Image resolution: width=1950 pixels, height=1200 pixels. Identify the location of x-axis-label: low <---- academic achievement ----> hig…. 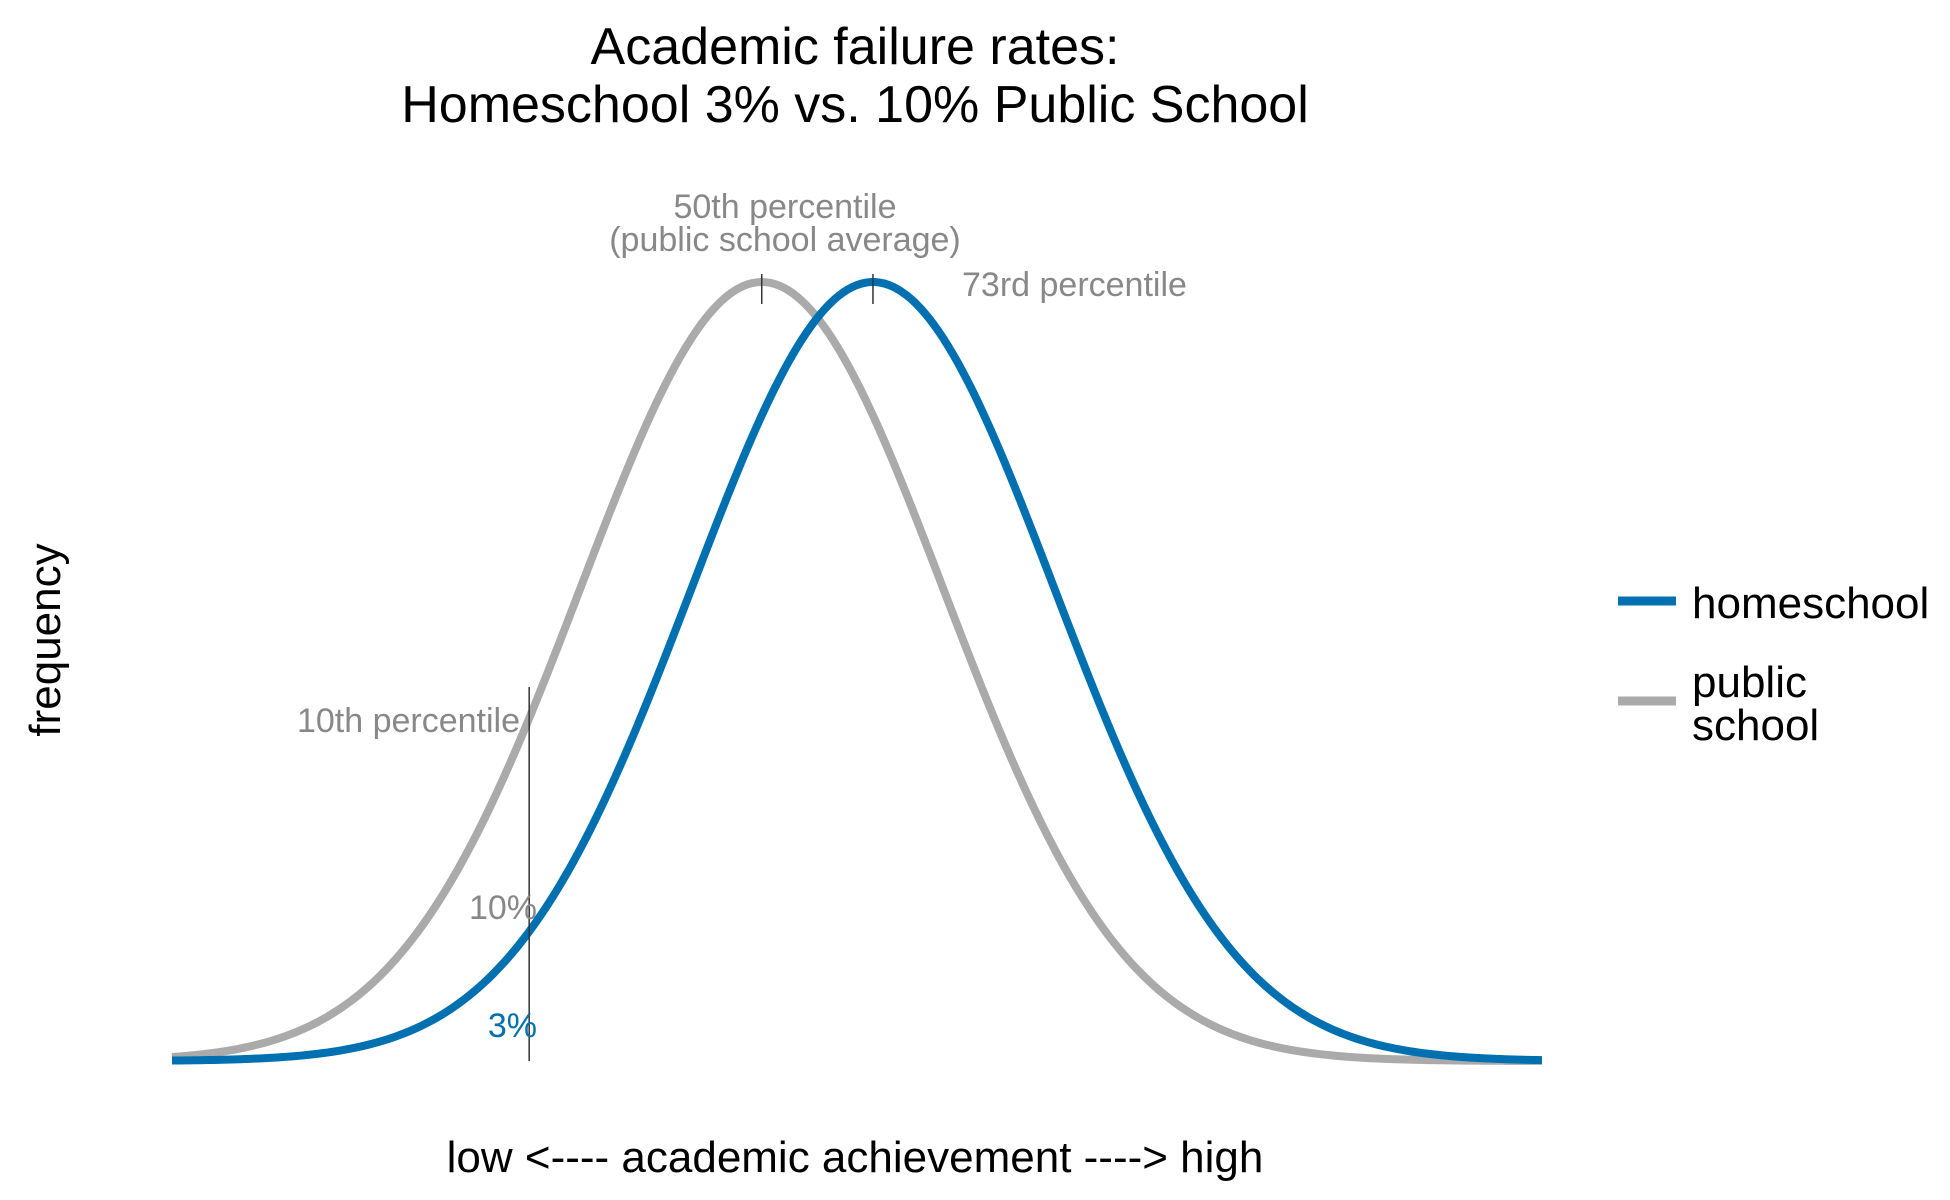
(855, 1157).